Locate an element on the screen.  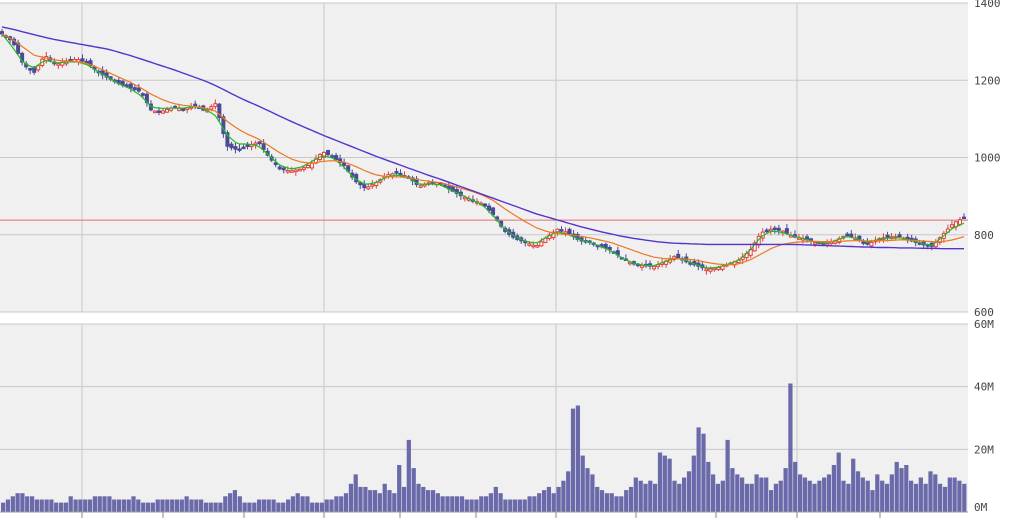
price-tick-label: 1000 is located at coordinates (987, 158).